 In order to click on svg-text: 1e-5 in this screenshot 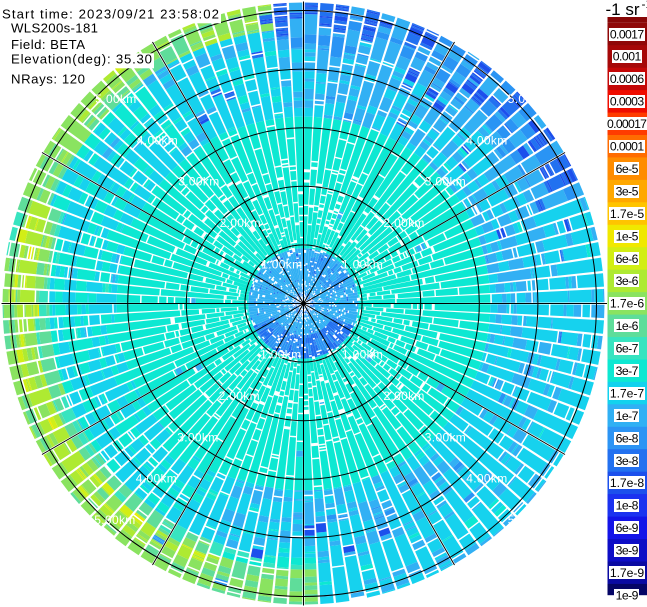, I will do `click(627, 236)`.